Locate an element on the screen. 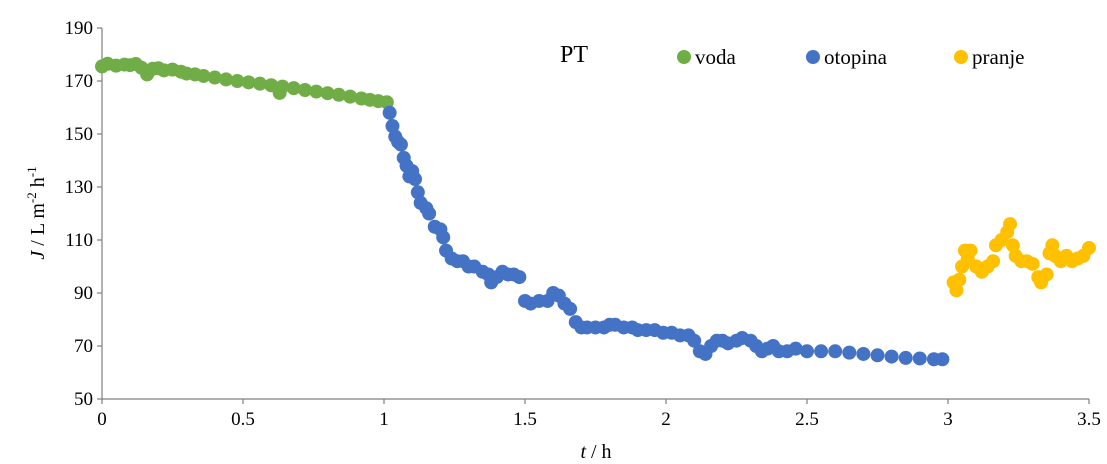 This screenshot has width=1107, height=464. y-ticks: 50 70 90 110 130 150 170 190 is located at coordinates (83, 214).